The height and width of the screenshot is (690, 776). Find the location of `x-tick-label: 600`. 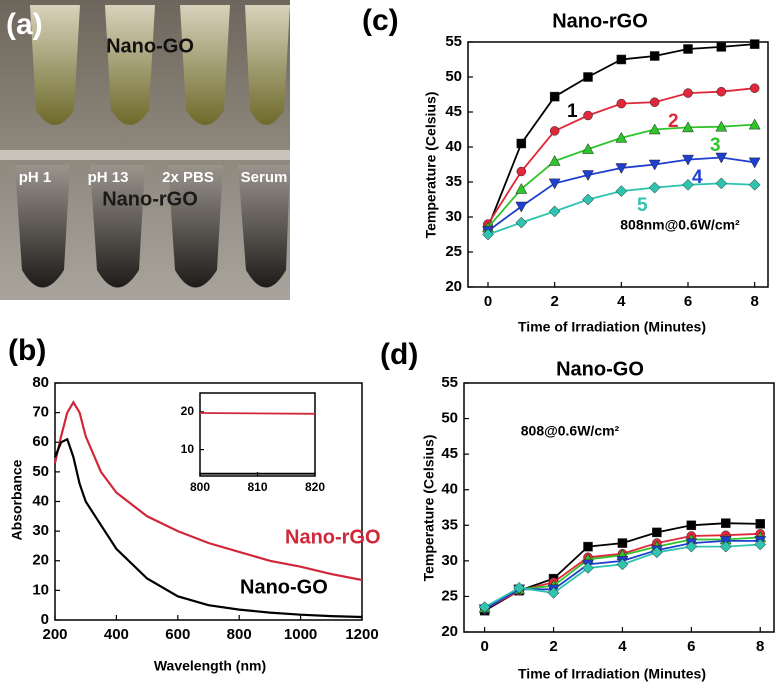

x-tick-label: 600 is located at coordinates (177, 634).